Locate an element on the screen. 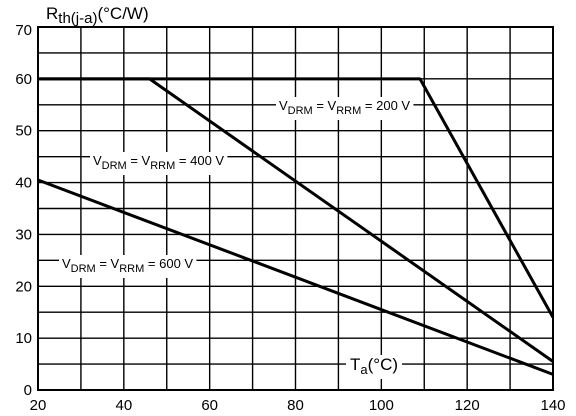 The width and height of the screenshot is (576, 416). x-axis-label-background is located at coordinates (374, 367).